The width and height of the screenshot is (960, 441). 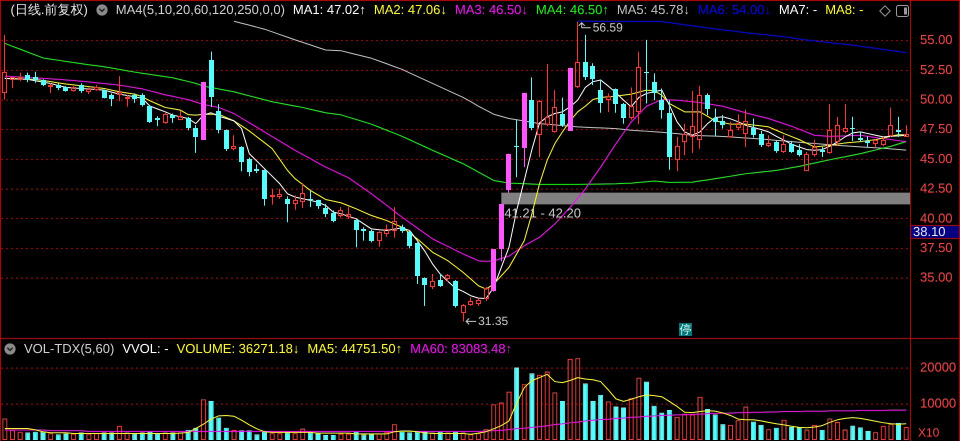 I want to click on y-tick-label: 20000, so click(x=938, y=366).